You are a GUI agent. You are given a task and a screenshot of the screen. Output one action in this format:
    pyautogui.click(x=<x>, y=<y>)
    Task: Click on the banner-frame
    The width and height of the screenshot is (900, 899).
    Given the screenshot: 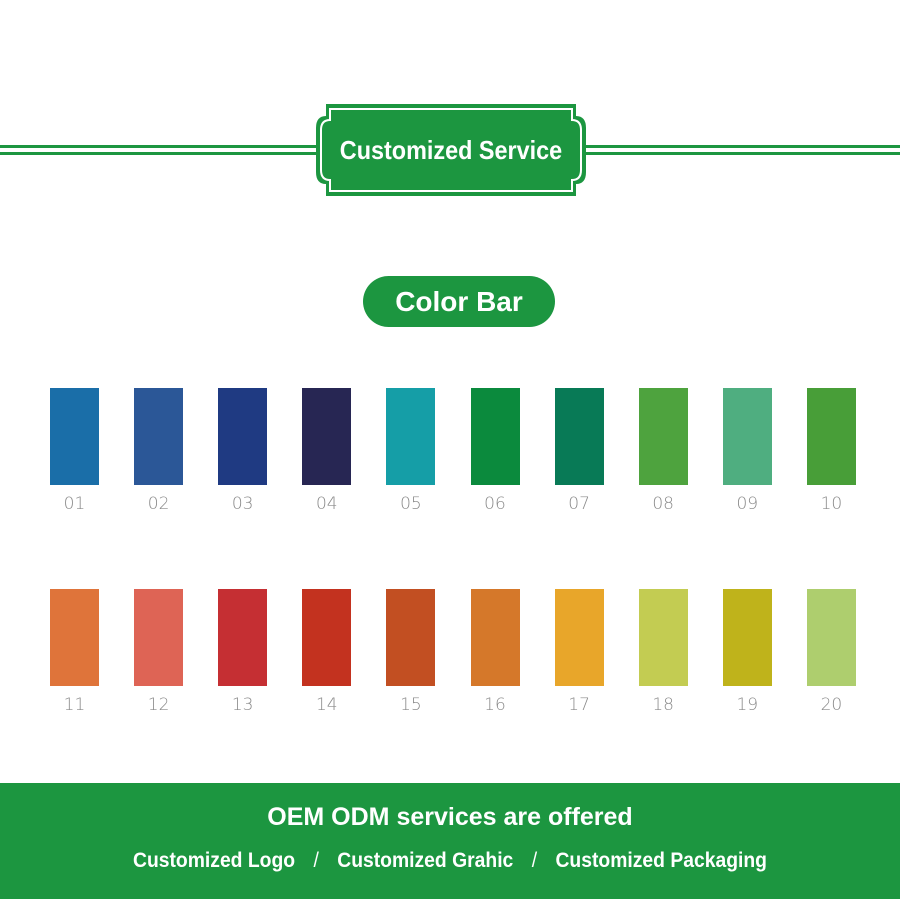 What is the action you would take?
    pyautogui.click(x=451, y=150)
    